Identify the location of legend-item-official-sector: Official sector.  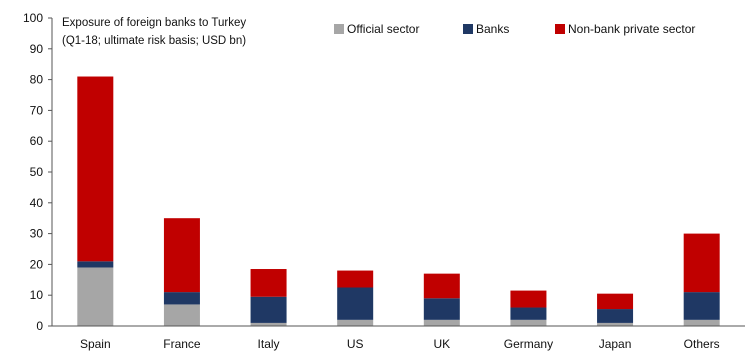
(376, 29).